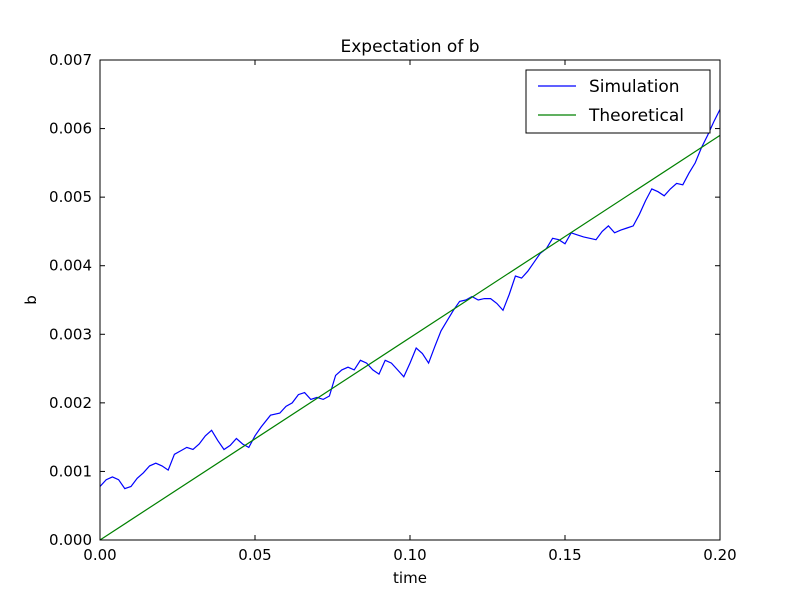 The height and width of the screenshot is (604, 800). What do you see at coordinates (70, 266) in the screenshot?
I see `y-tick-label: 0.004` at bounding box center [70, 266].